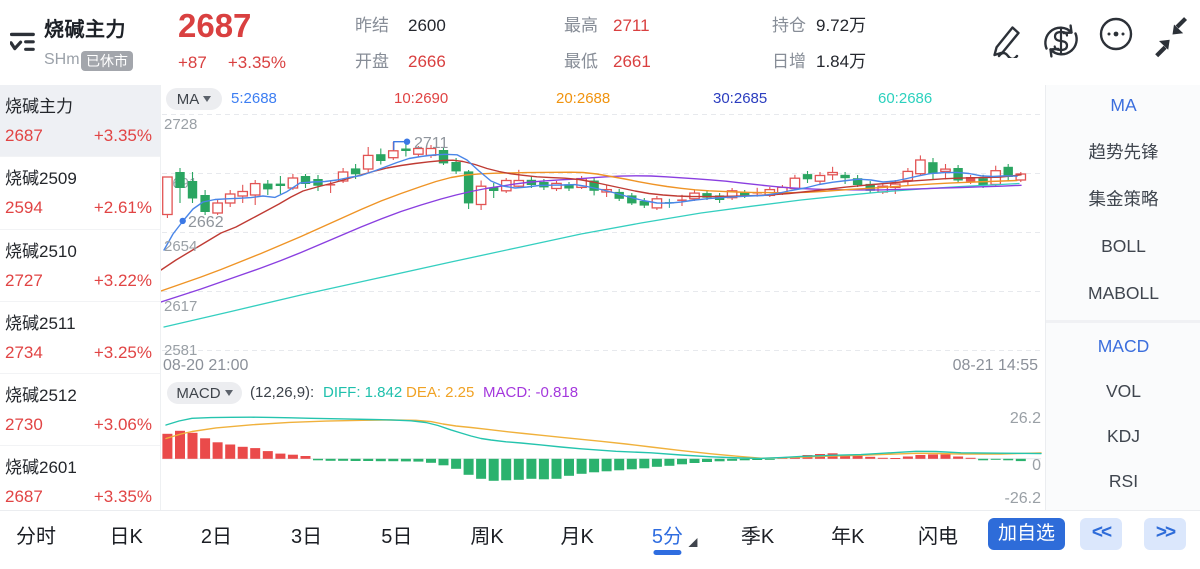 The width and height of the screenshot is (1200, 569). What do you see at coordinates (180, 124) in the screenshot?
I see `svg-text: 2728` at bounding box center [180, 124].